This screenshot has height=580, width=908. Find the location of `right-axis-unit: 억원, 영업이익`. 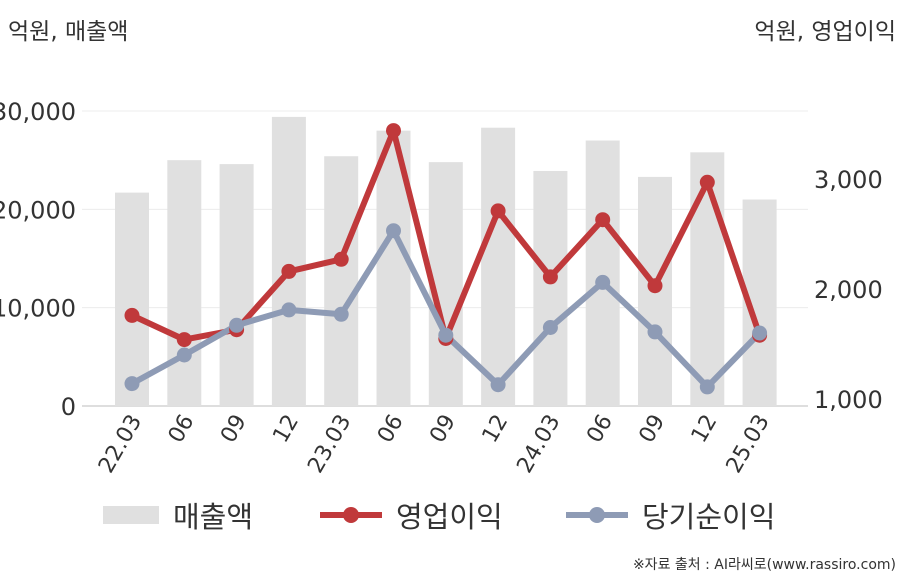

right-axis-unit: 억원, 영업이익 is located at coordinates (825, 32).